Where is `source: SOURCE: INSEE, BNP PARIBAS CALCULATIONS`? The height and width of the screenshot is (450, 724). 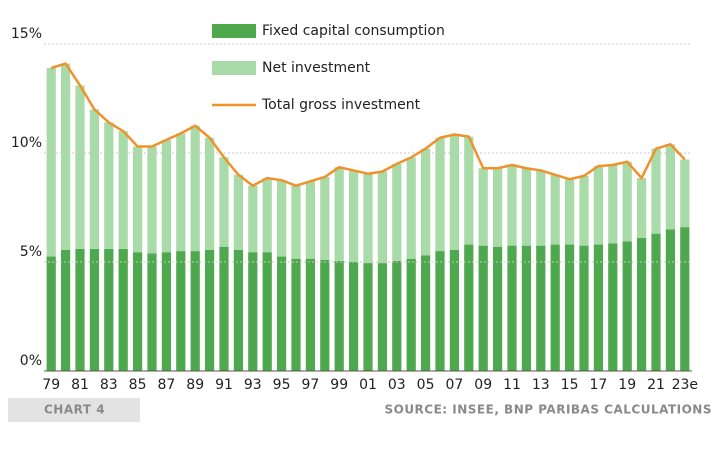
source: SOURCE: INSEE, BNP PARIBAS CALCULATIONS is located at coordinates (548, 410).